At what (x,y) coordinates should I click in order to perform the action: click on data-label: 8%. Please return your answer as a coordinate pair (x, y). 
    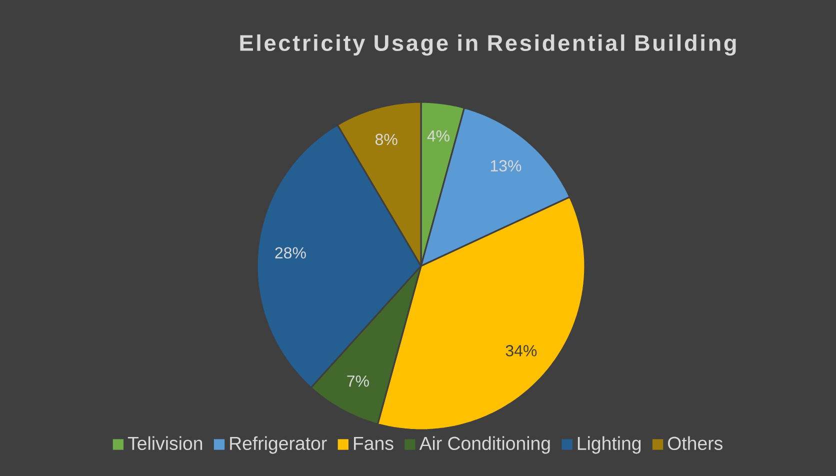
    Looking at the image, I should click on (386, 140).